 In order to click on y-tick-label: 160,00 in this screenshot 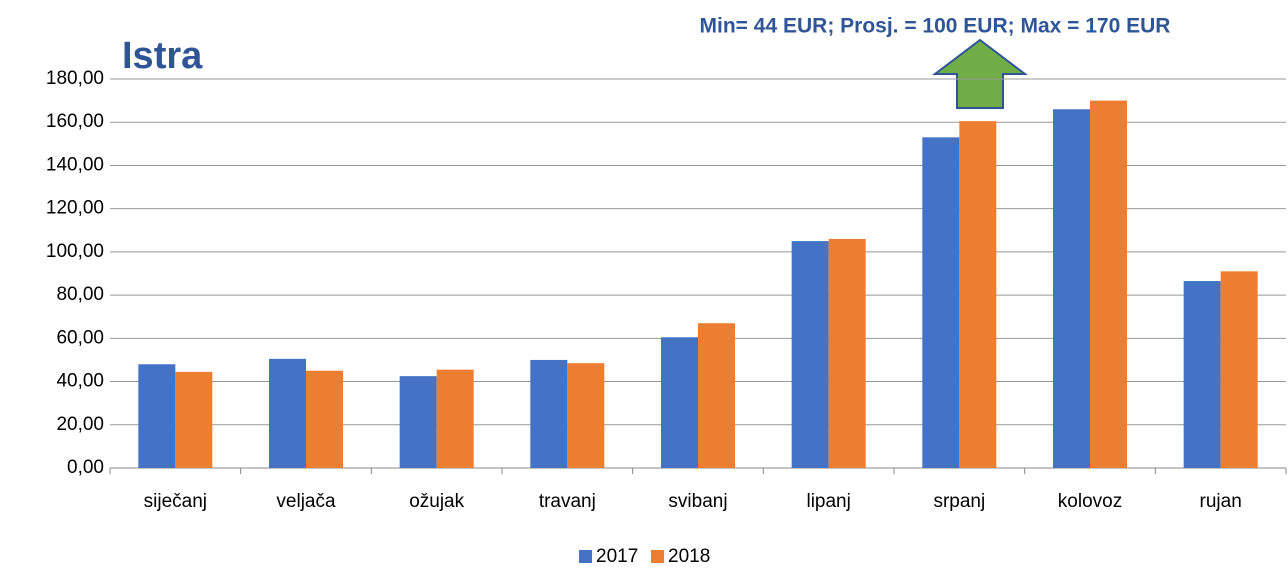, I will do `click(75, 121)`.